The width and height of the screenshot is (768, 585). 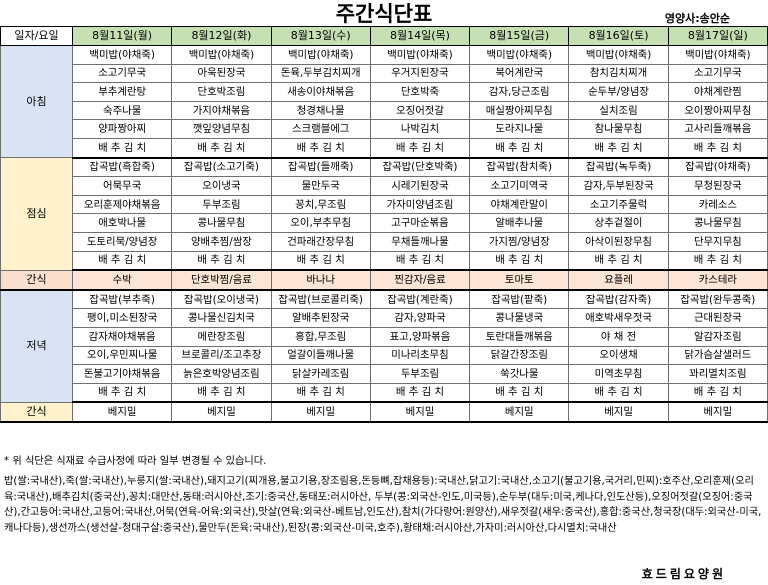 What do you see at coordinates (122, 241) in the screenshot?
I see `menu-cell: 도토리묵/양념장` at bounding box center [122, 241].